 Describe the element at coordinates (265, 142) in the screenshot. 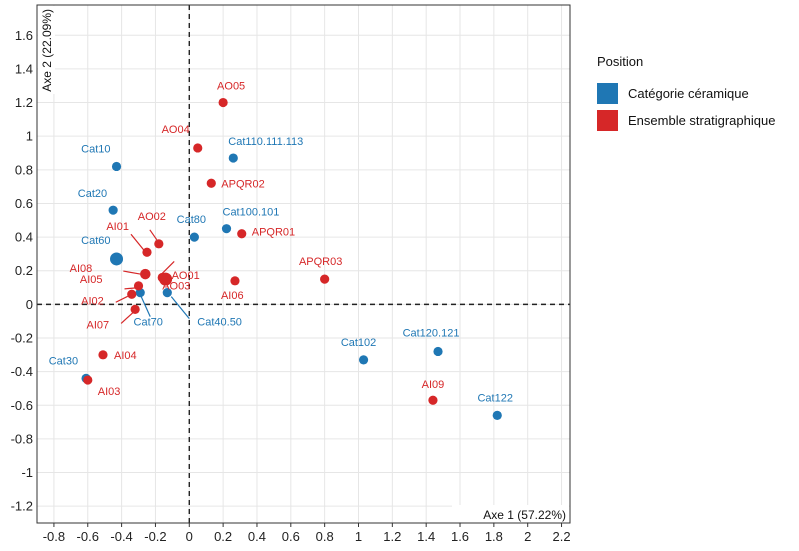

I see `point-label-cat110.111.113: Cat110.111.113` at that location.